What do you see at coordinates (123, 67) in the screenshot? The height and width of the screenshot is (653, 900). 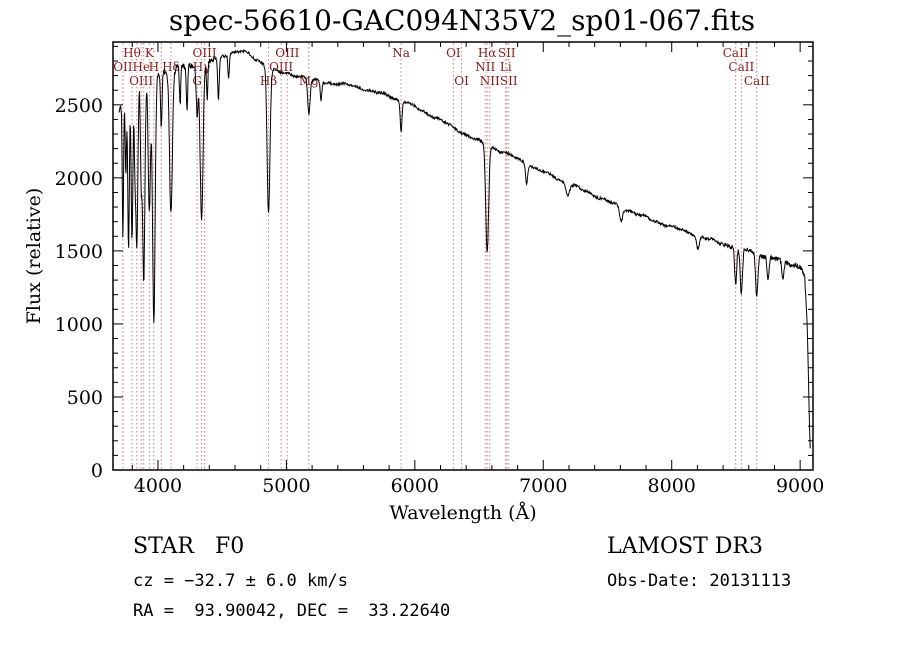 I see `svg-text: OII` at bounding box center [123, 67].